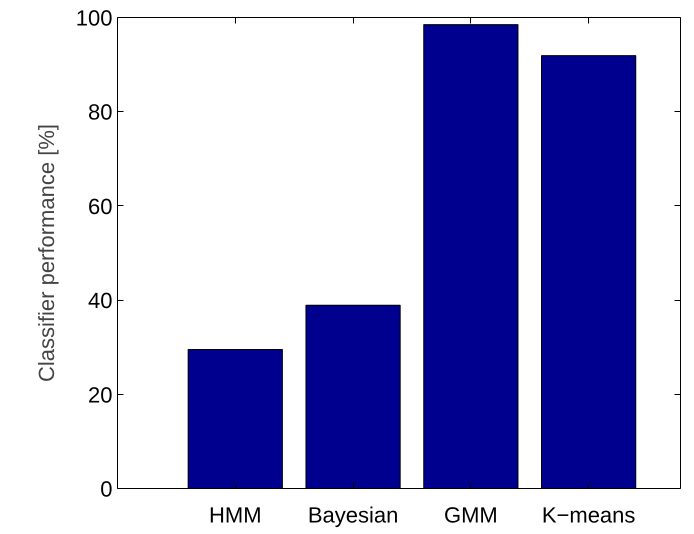  What do you see at coordinates (471, 515) in the screenshot?
I see `x-tick-label: GMM` at bounding box center [471, 515].